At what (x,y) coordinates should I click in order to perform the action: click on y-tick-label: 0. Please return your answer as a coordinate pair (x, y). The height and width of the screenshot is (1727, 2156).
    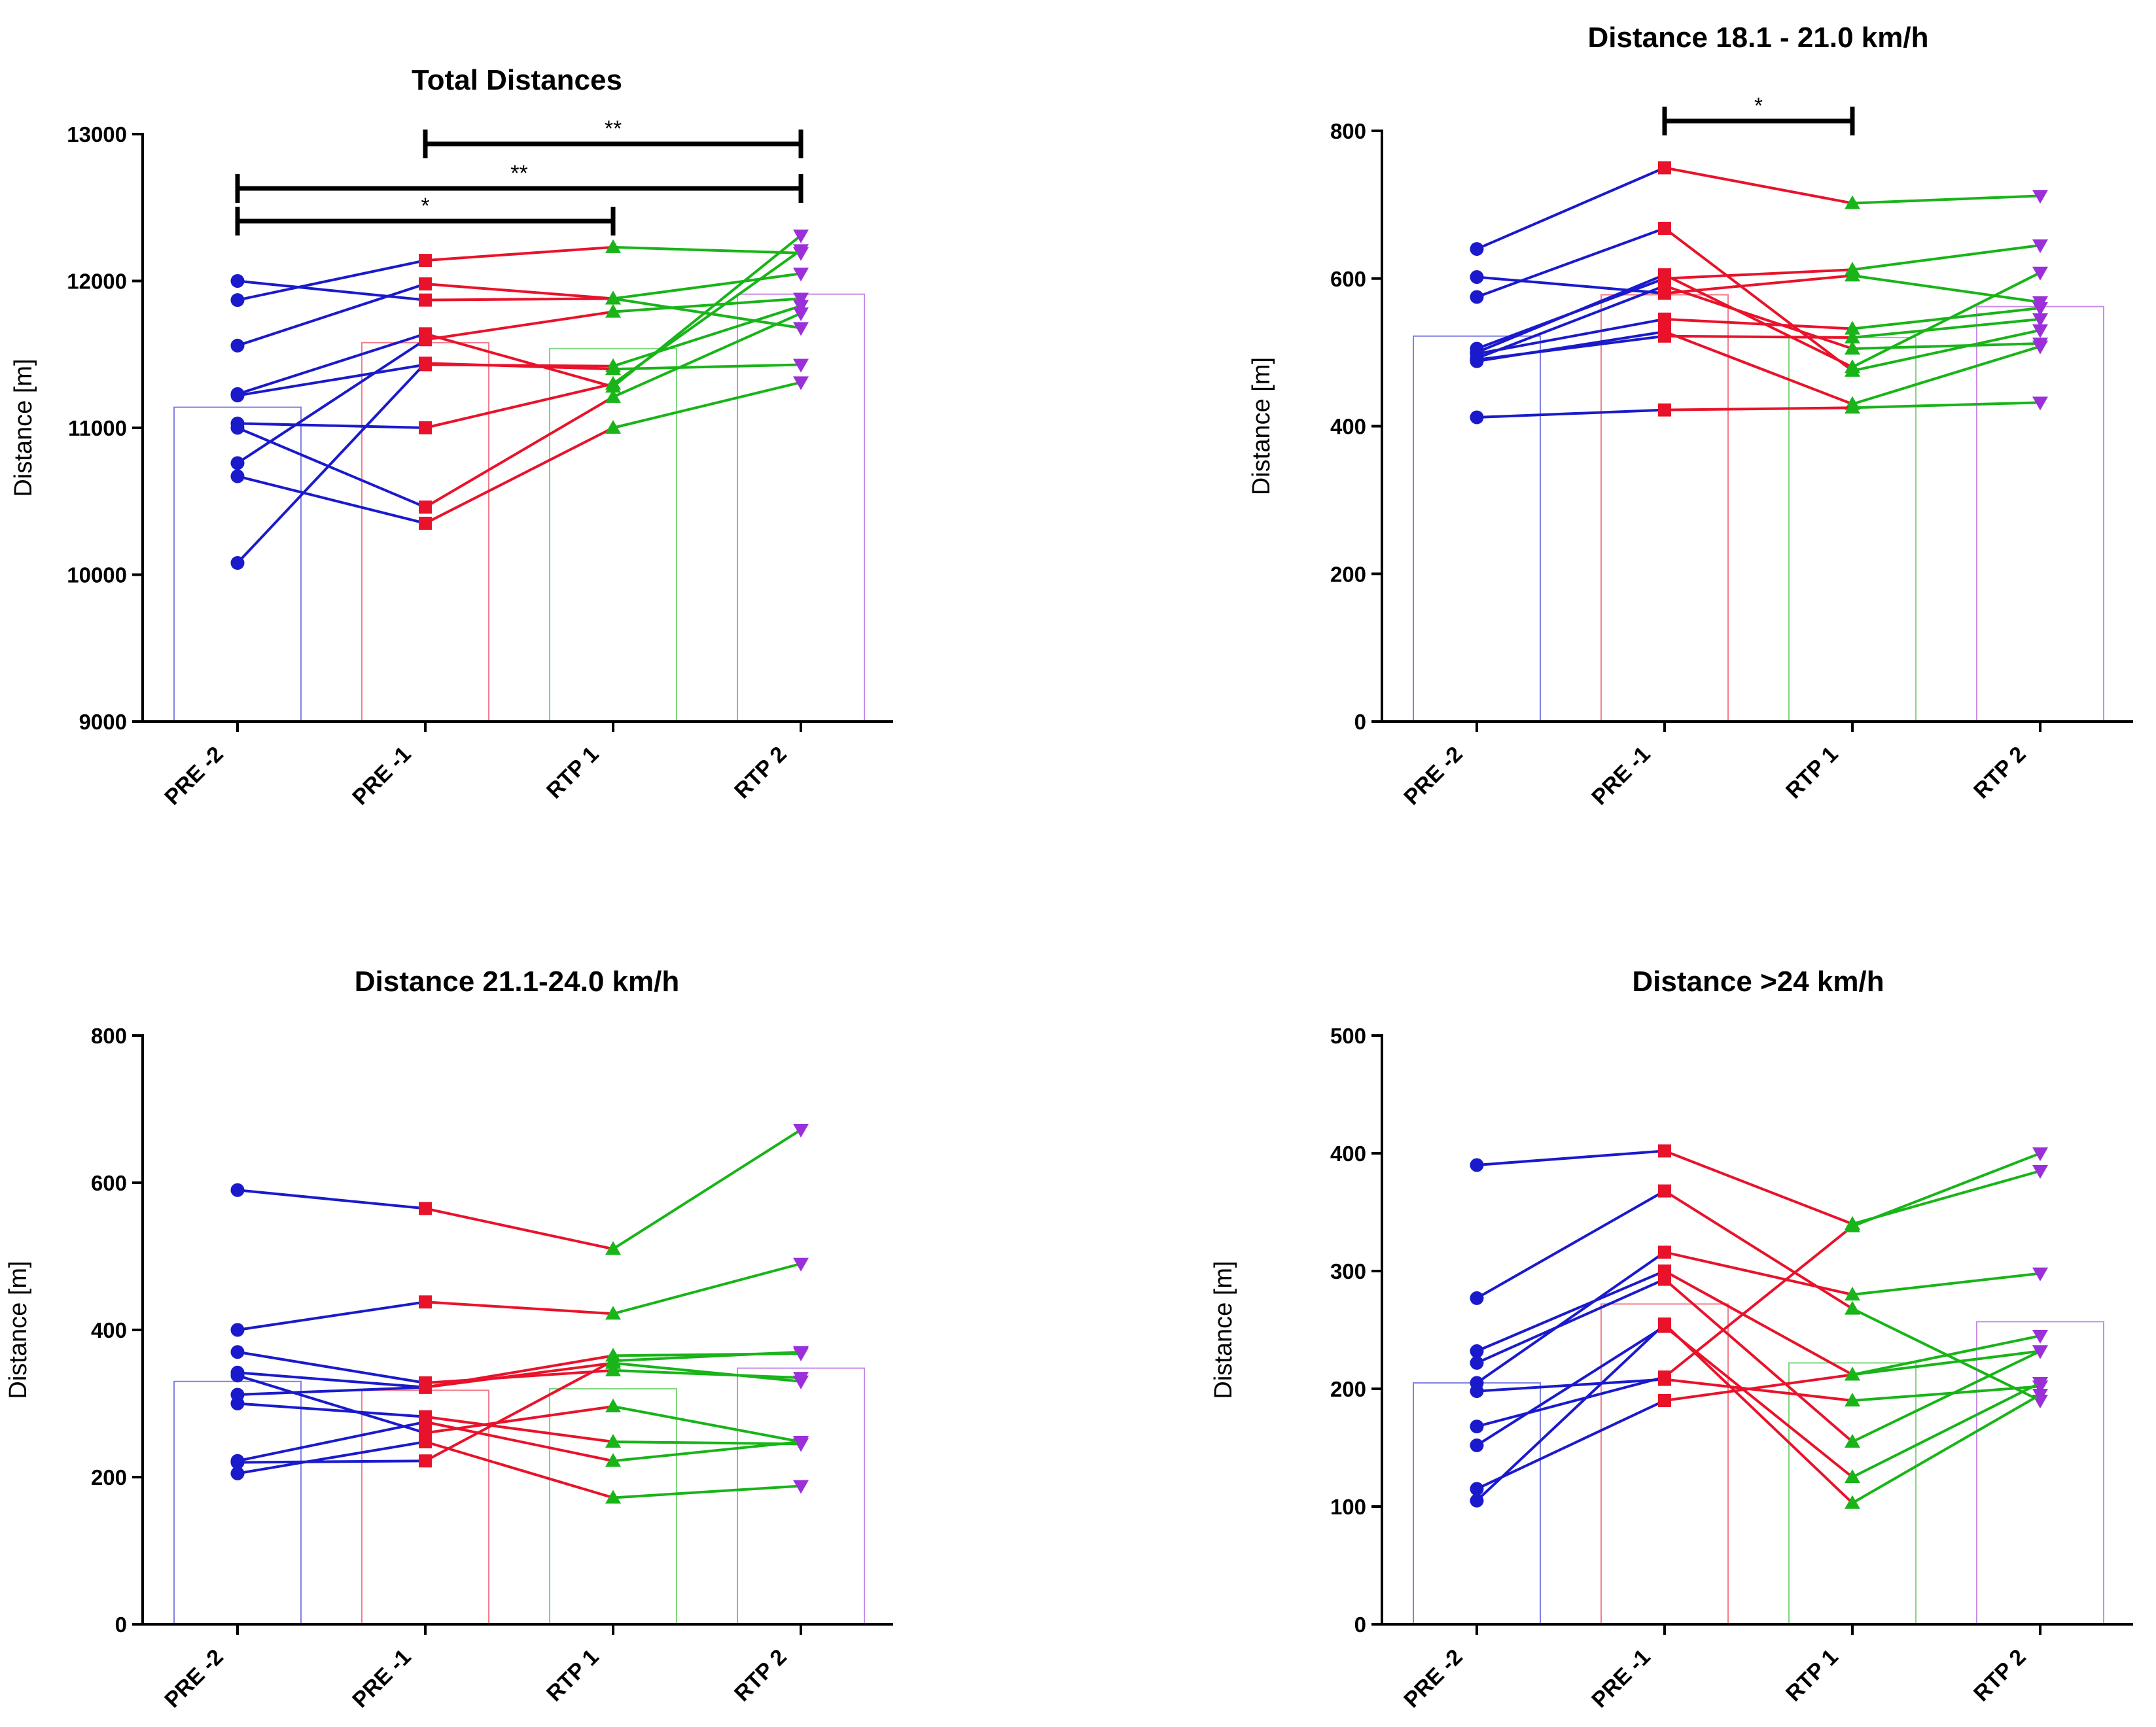
    Looking at the image, I should click on (1360, 722).